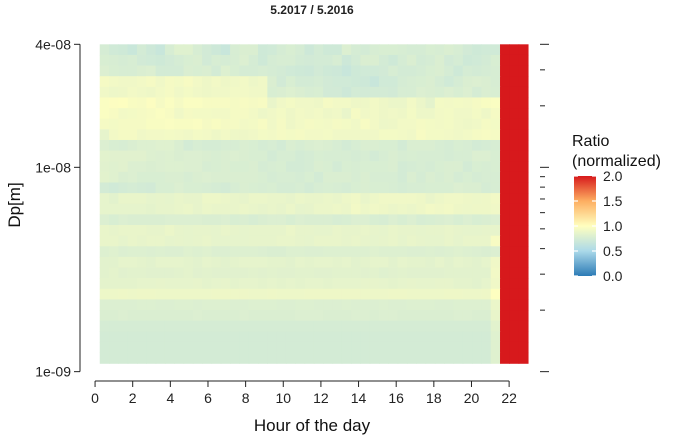 The image size is (687, 440). Describe the element at coordinates (95, 398) in the screenshot. I see `x-tick-label: 0` at that location.